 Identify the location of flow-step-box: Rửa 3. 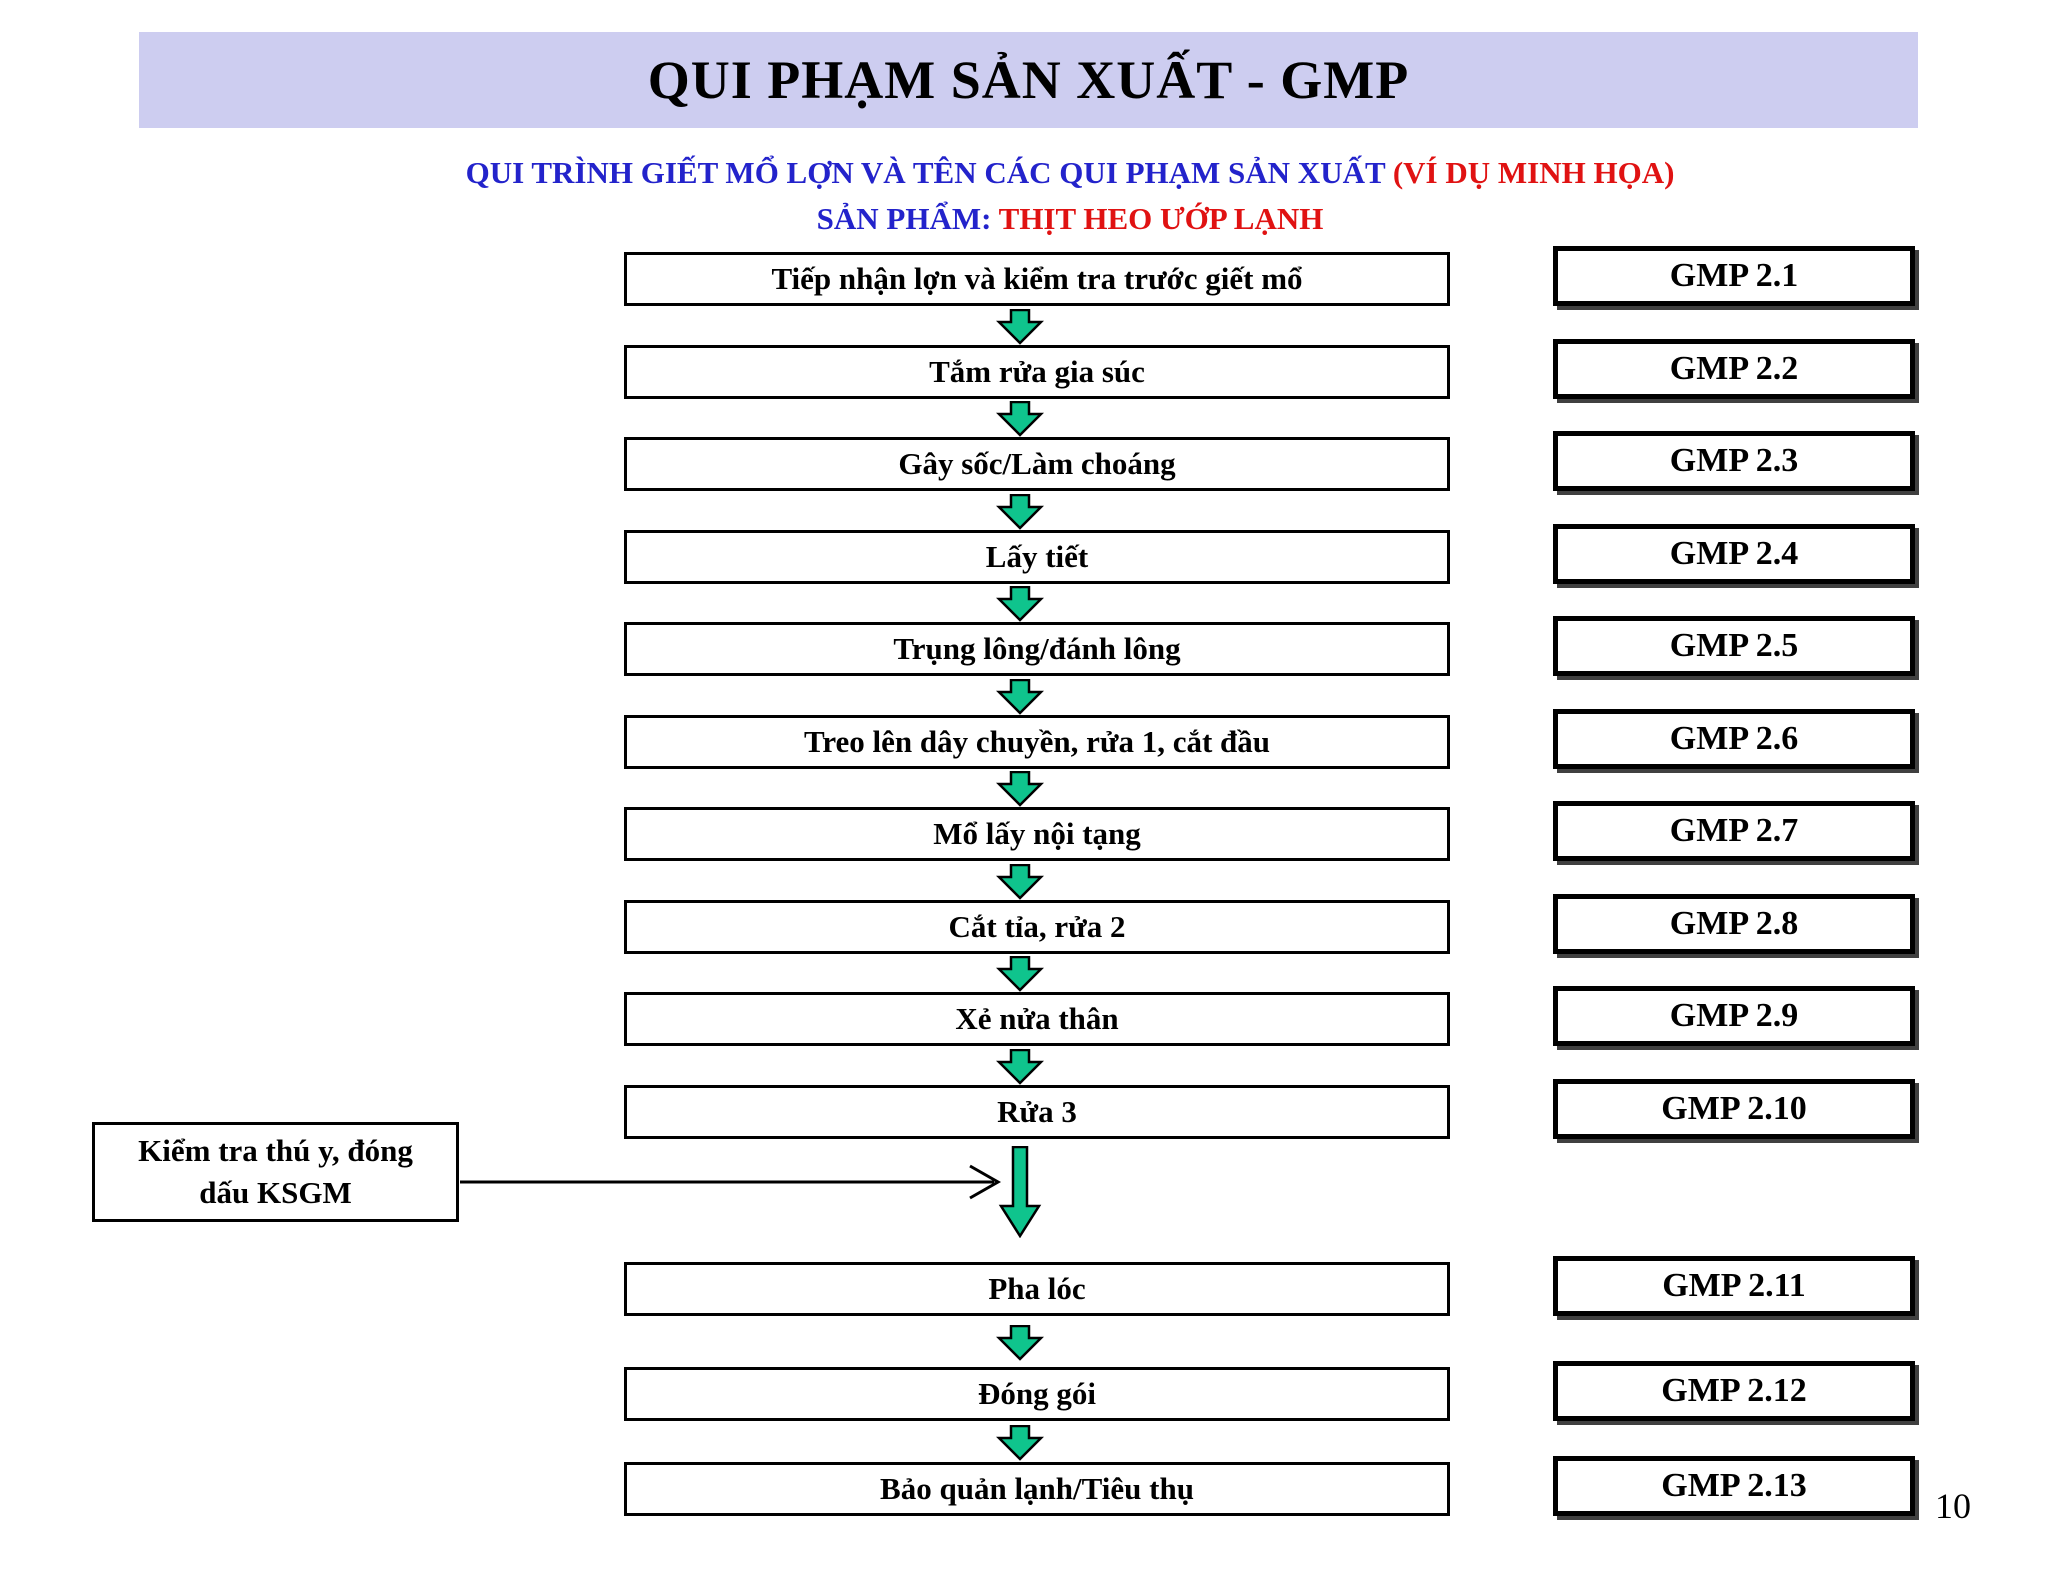
(1037, 1112).